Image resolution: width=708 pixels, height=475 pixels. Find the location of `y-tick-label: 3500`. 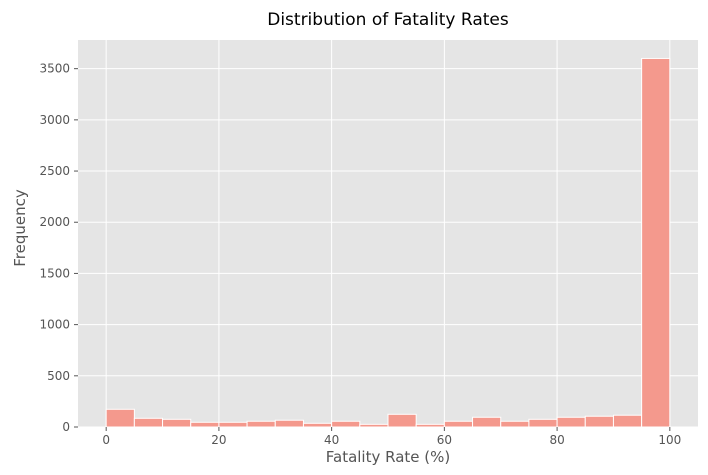

y-tick-label: 3500 is located at coordinates (54, 69).